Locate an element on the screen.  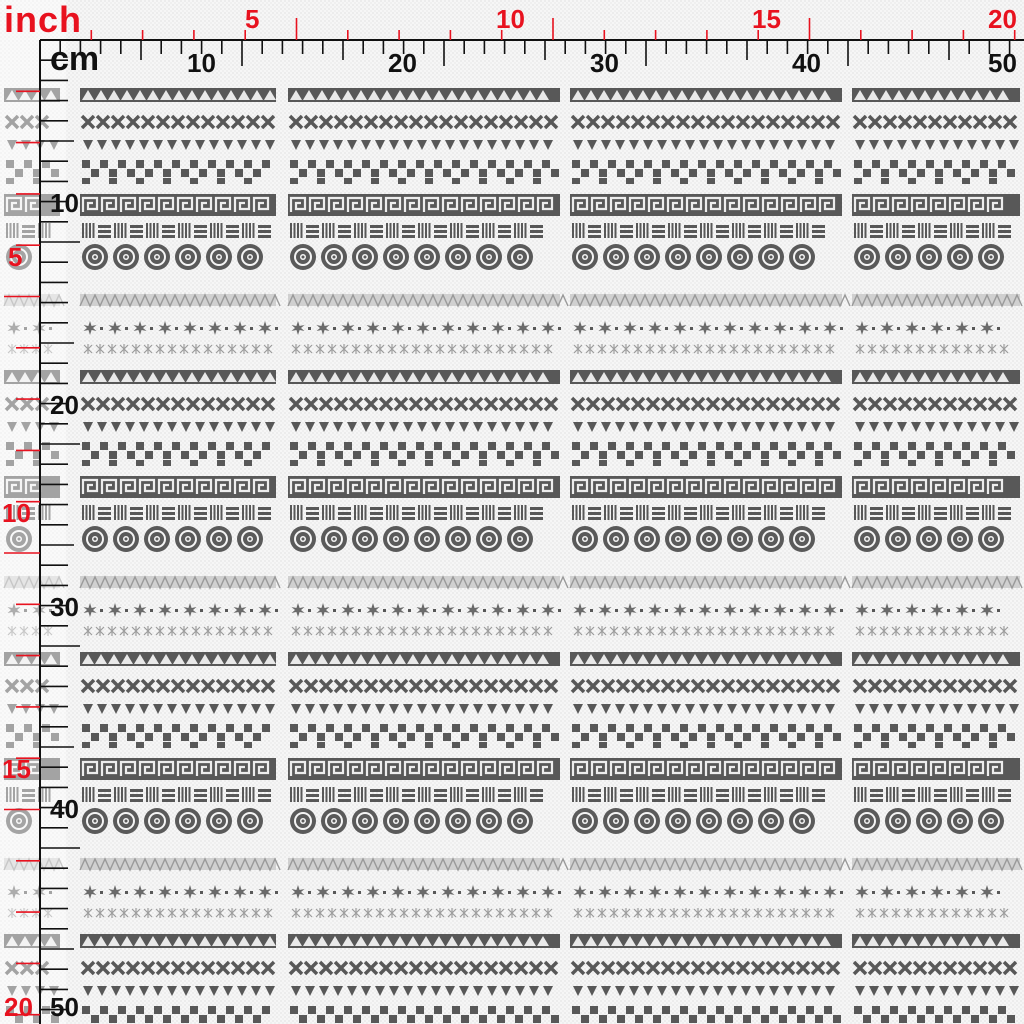
cm-top-label-20: 20 is located at coordinates (402, 63).